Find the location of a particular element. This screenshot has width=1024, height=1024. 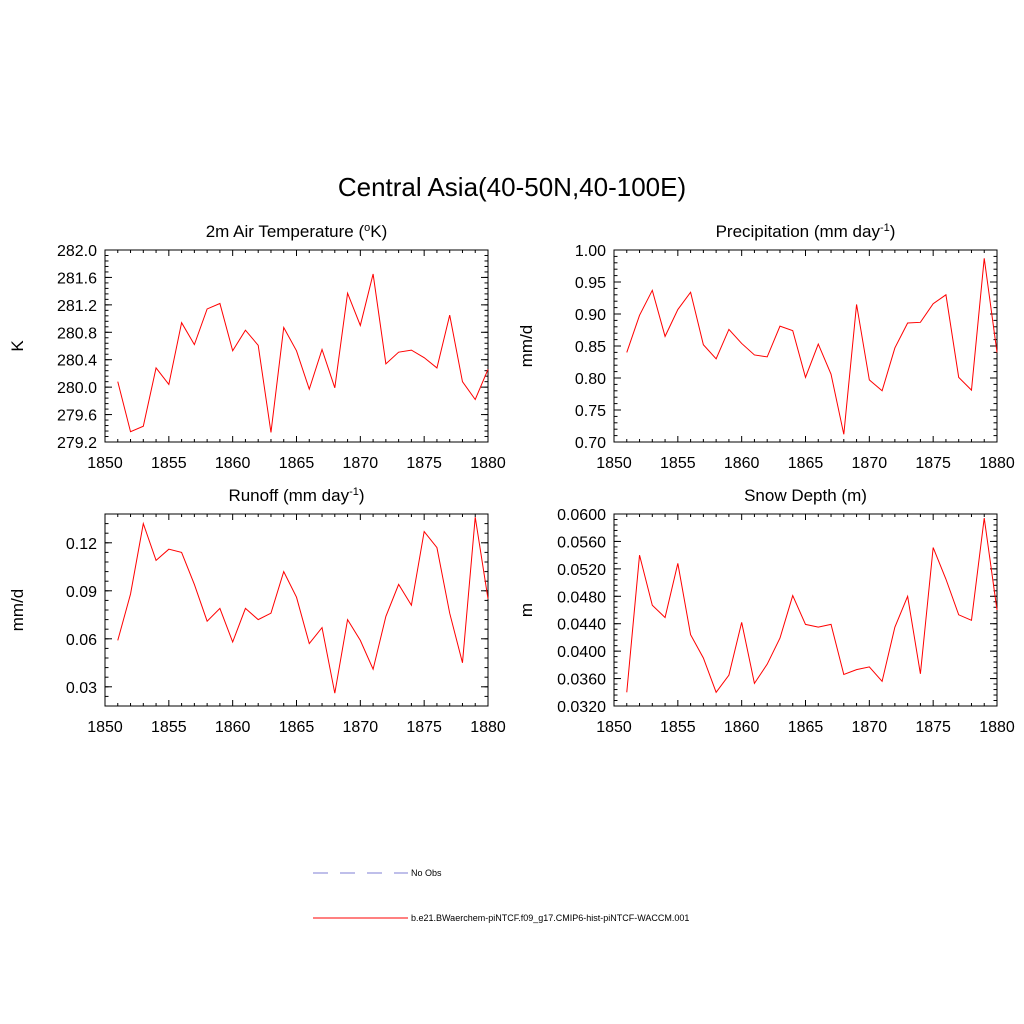

y-tick-label: 0.0360 is located at coordinates (581, 680).